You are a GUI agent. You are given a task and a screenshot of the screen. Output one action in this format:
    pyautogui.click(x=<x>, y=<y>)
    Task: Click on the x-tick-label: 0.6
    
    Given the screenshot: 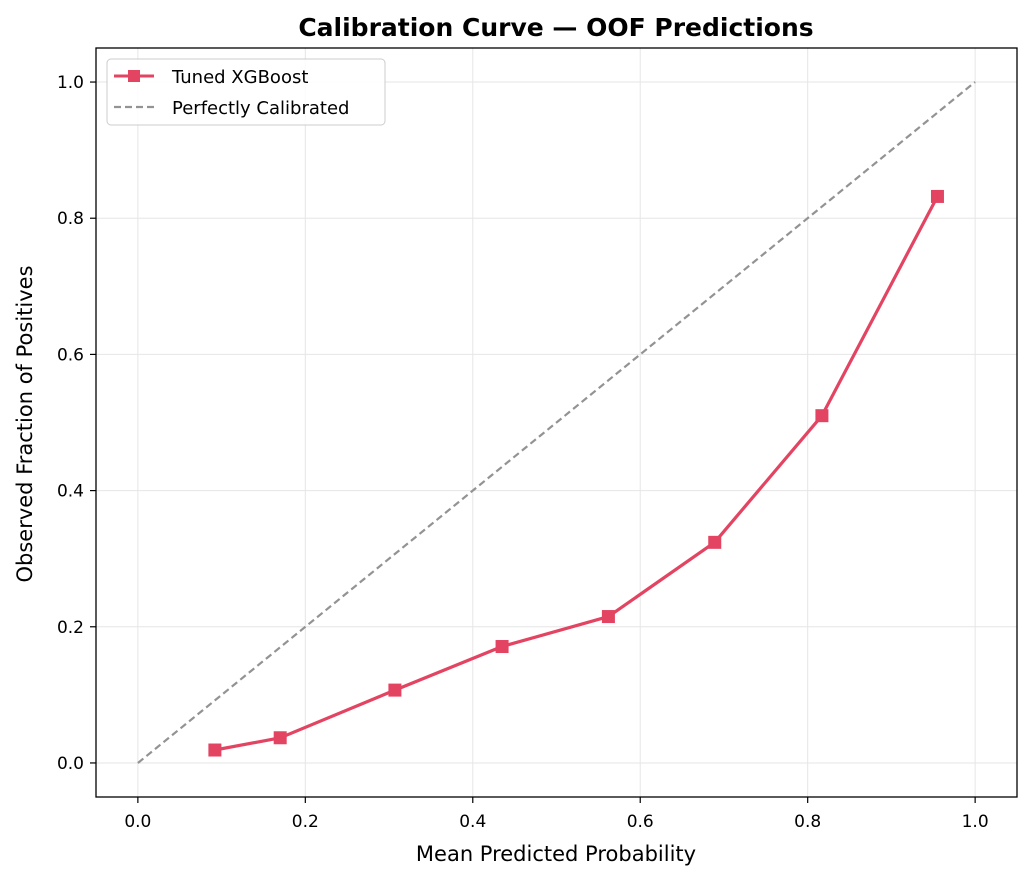 What is the action you would take?
    pyautogui.click(x=640, y=822)
    